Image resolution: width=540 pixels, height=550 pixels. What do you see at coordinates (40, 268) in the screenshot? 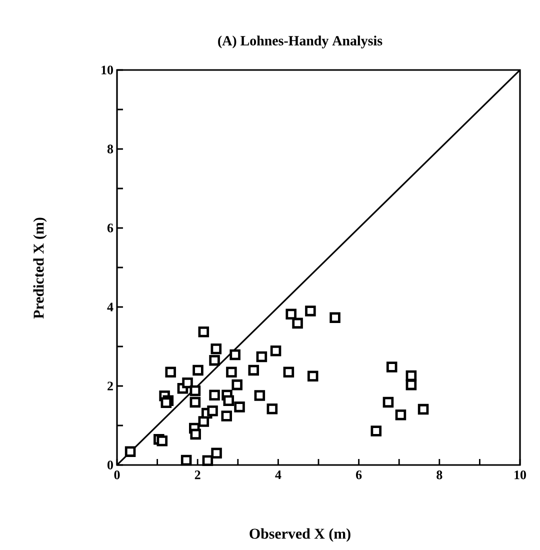
I see `y-axis-title: Predicted X (m)` at bounding box center [40, 268].